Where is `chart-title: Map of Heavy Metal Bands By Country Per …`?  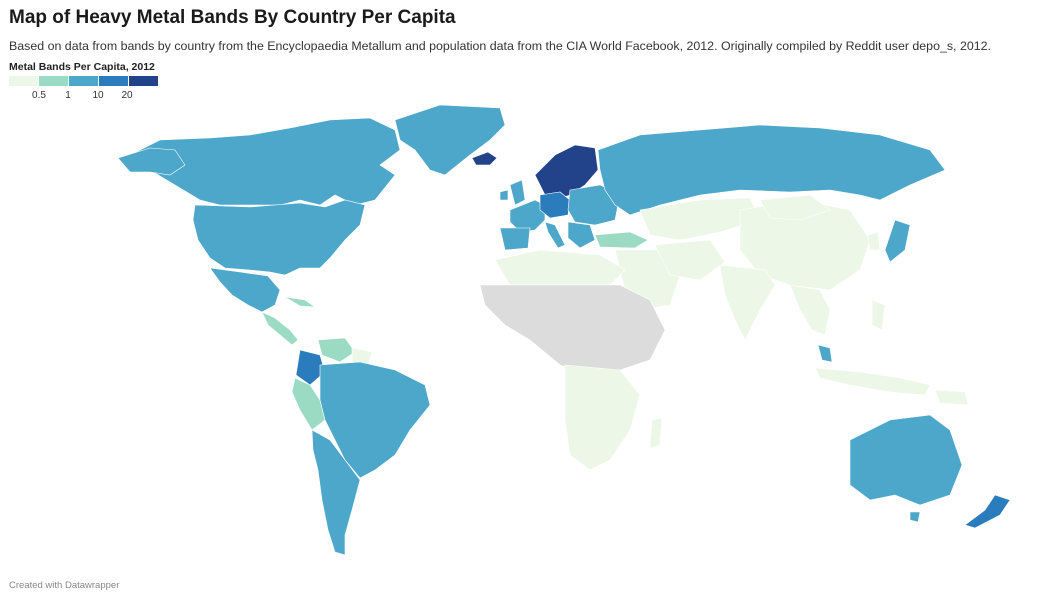
chart-title: Map of Heavy Metal Bands By Country Per … is located at coordinates (232, 17).